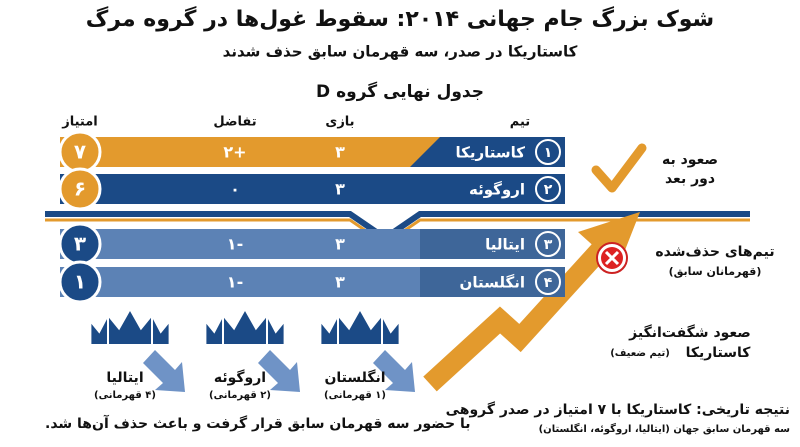 This screenshot has width=800, height=447. I want to click on crown-note: (۴ قهرمانی), so click(125, 395).